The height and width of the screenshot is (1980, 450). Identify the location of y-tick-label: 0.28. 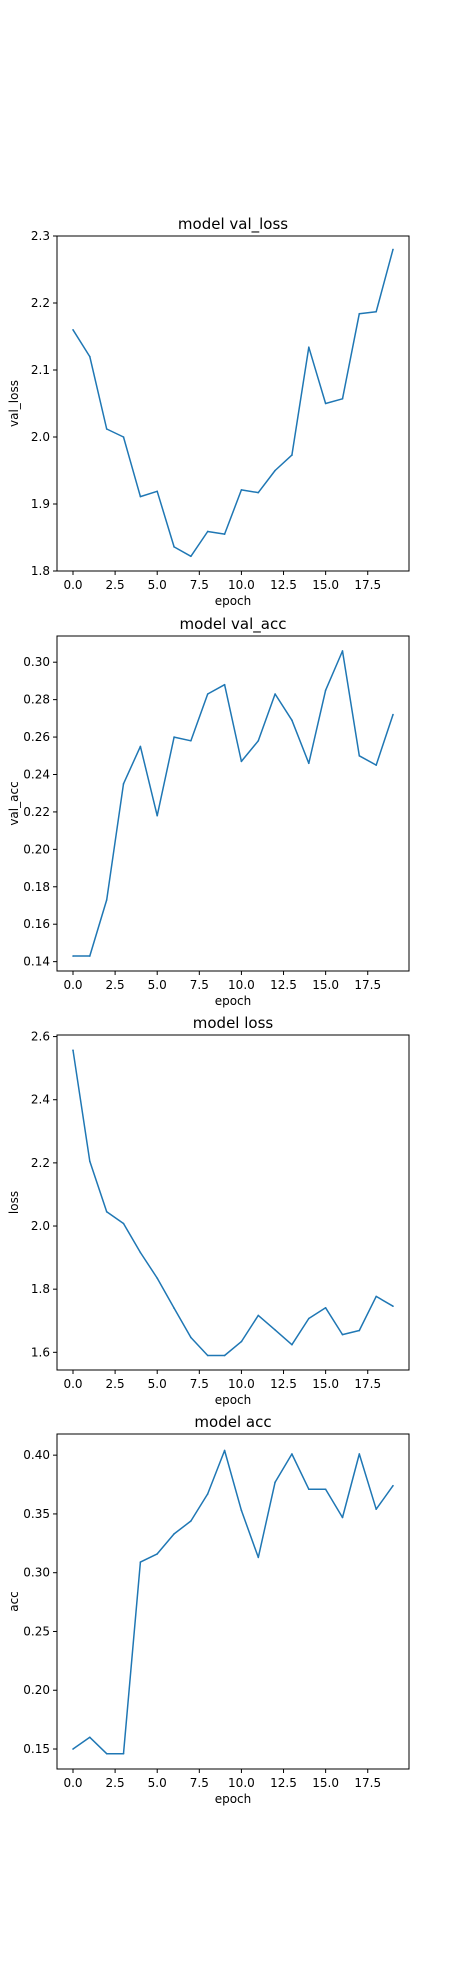
(36, 700).